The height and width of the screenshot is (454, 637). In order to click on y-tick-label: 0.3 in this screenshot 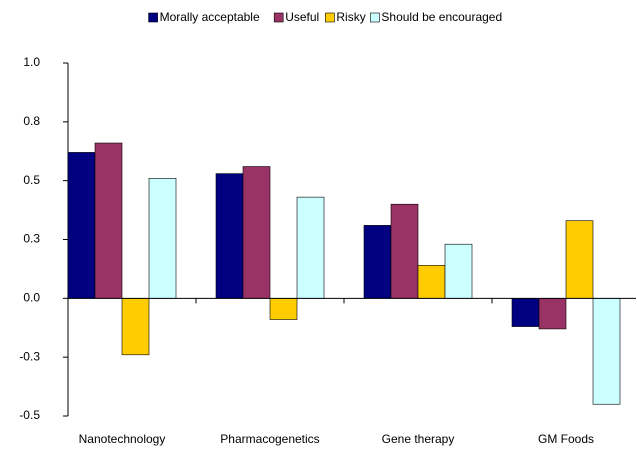, I will do `click(31, 239)`.